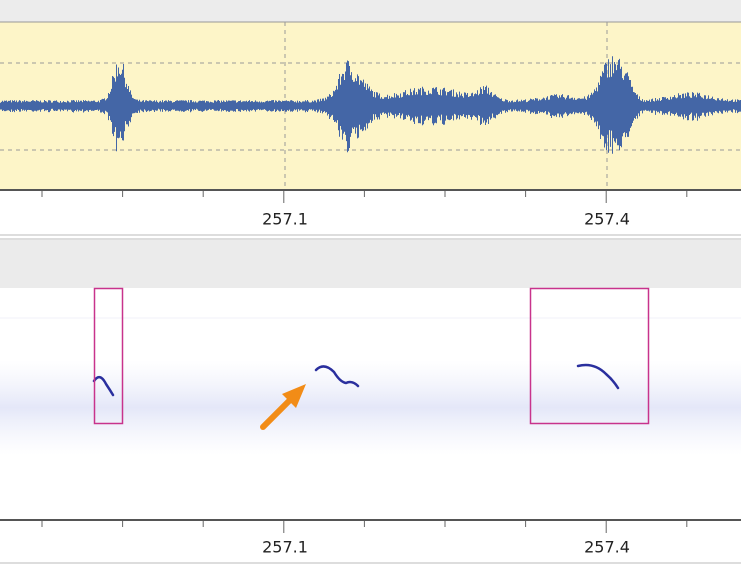 The height and width of the screenshot is (566, 741). Describe the element at coordinates (283, 407) in the screenshot. I see `arrow` at that location.